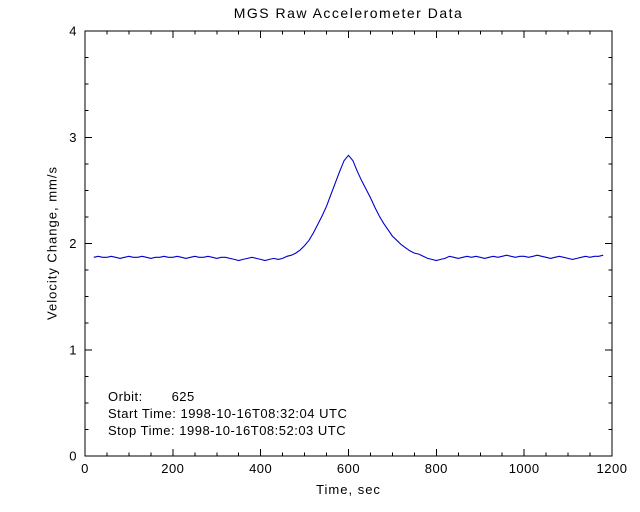  I want to click on x-tick-label: 800, so click(436, 468).